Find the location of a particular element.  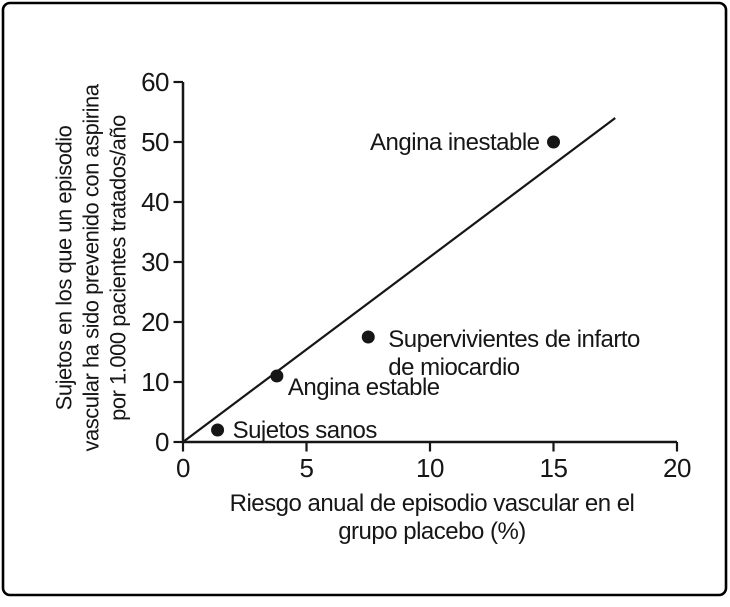

y-axis-title-line: por 1.000 pacientes tratados/año is located at coordinates (118, 268).